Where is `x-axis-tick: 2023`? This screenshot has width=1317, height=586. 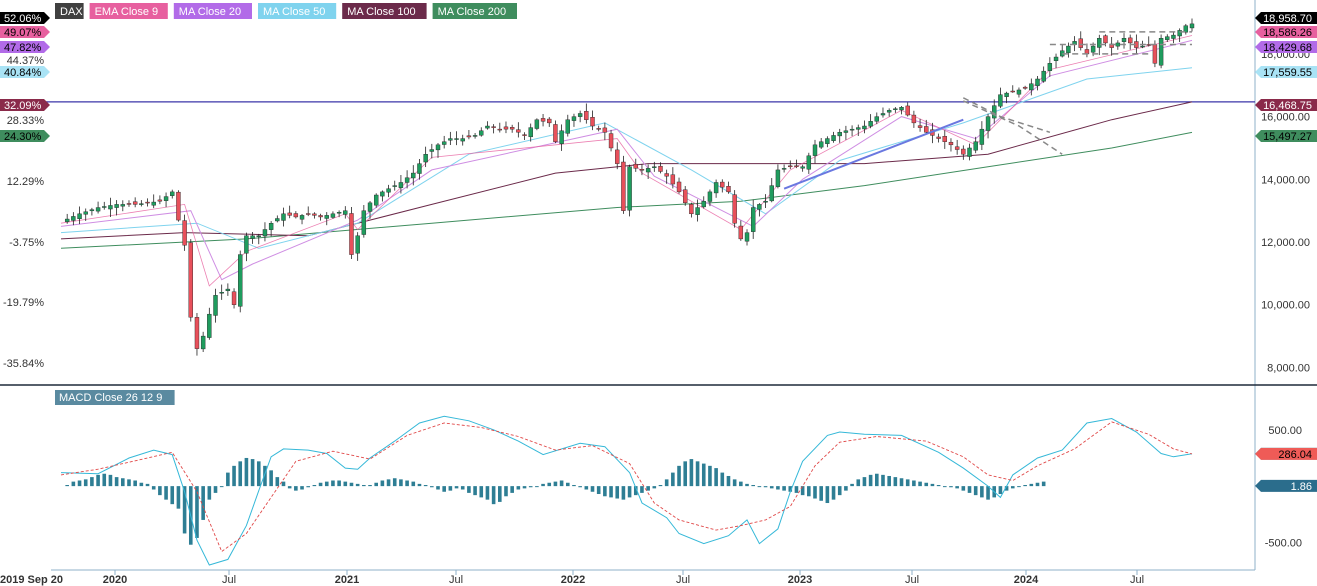
x-axis-tick: 2023 is located at coordinates (800, 580).